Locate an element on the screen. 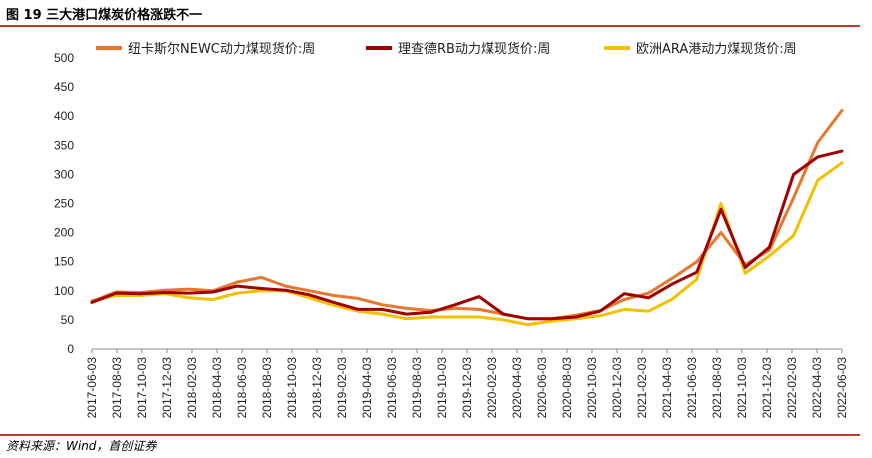 This screenshot has height=458, width=872. y-tick-label: 400 is located at coordinates (64, 116).